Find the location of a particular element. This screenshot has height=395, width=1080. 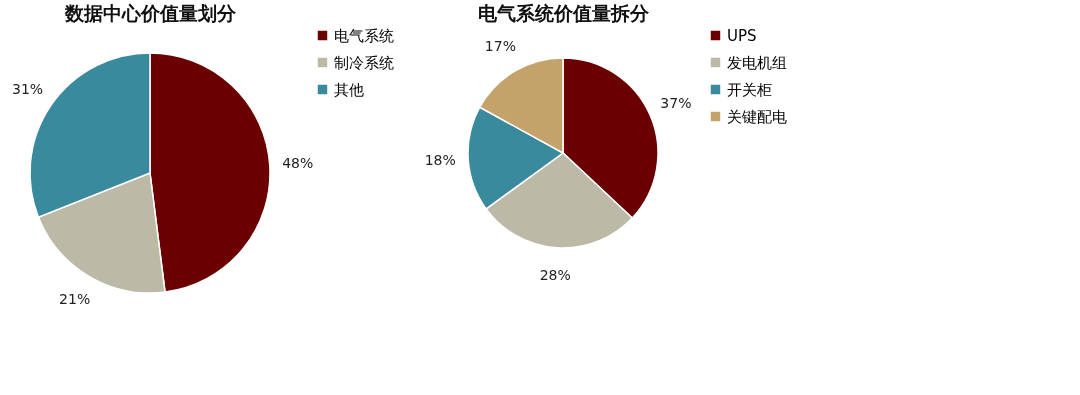

data-label: 18% is located at coordinates (440, 159).